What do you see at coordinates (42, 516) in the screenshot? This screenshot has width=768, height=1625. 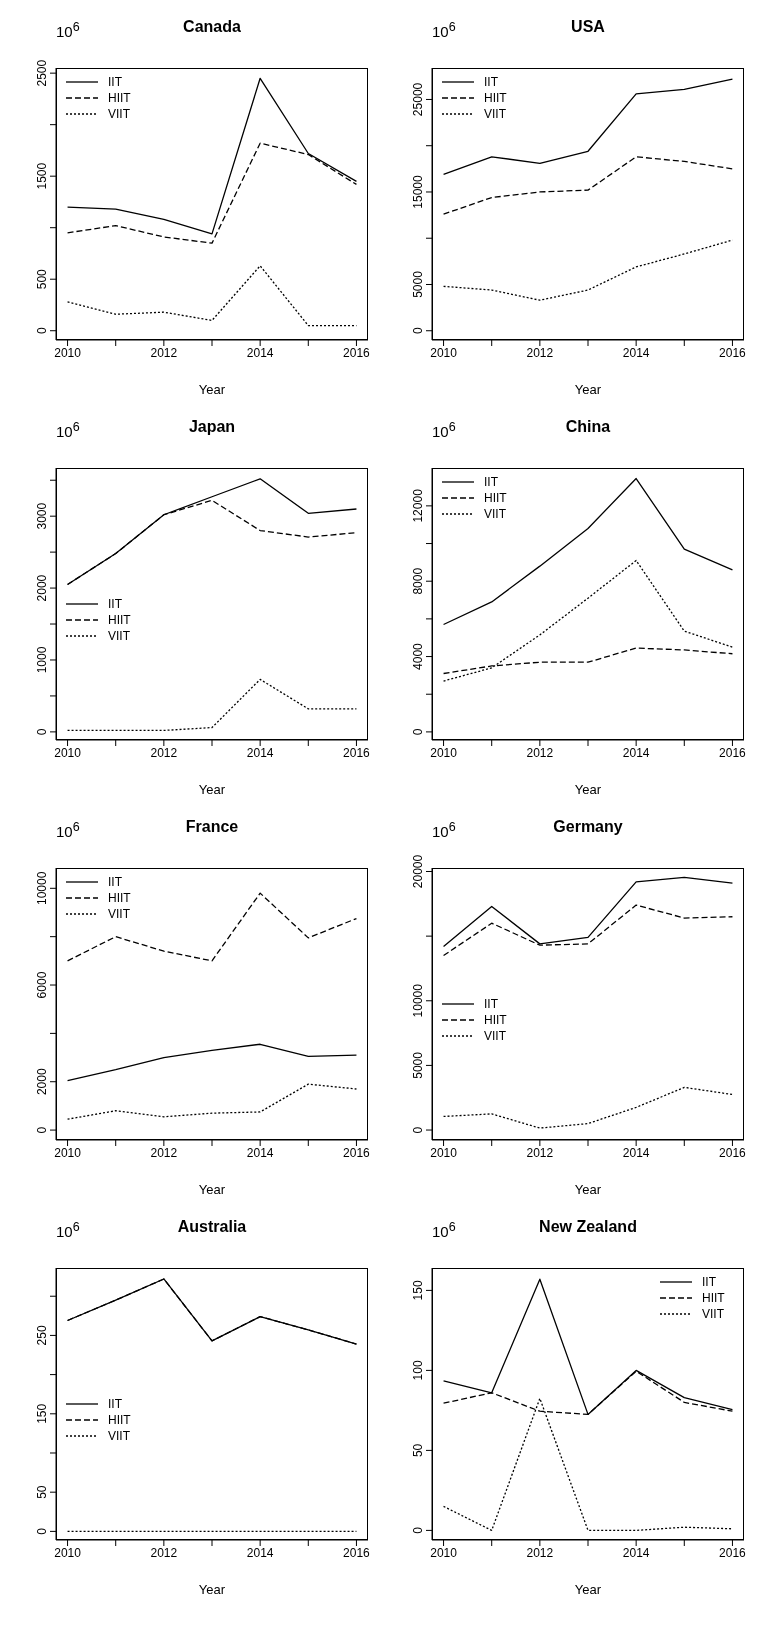 I see `y-tick-label: 3000` at bounding box center [42, 516].